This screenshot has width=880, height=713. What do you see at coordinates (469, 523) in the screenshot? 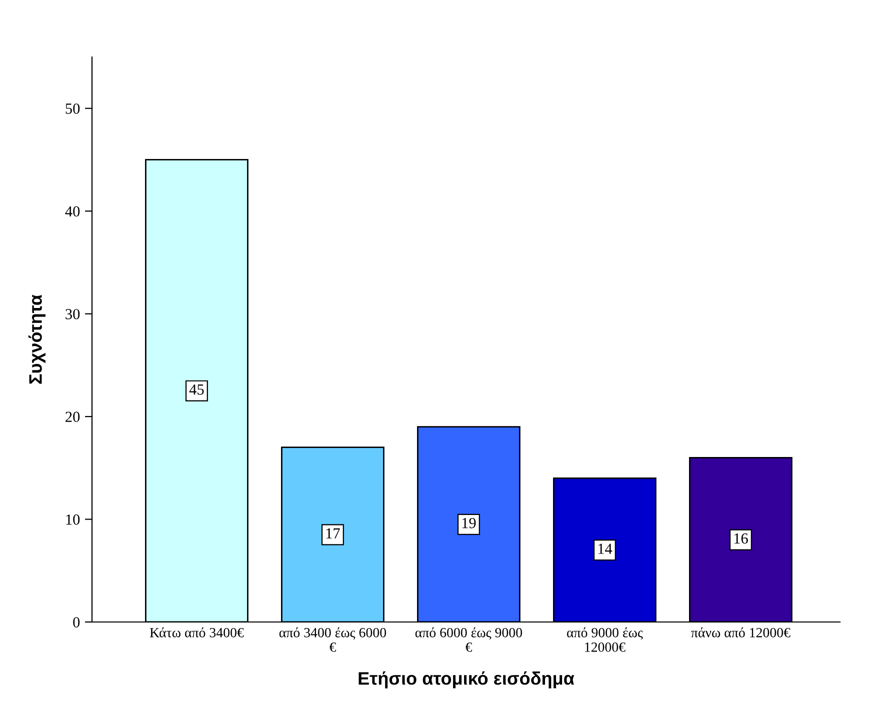
I see `data-label: 19` at bounding box center [469, 523].